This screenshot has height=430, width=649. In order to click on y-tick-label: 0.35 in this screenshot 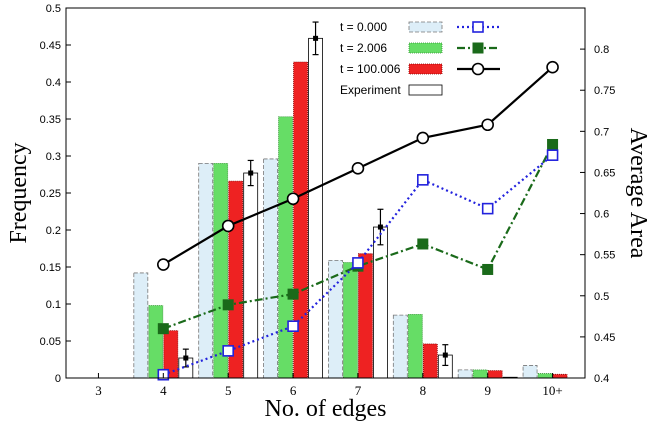, I will do `click(50, 120)`.